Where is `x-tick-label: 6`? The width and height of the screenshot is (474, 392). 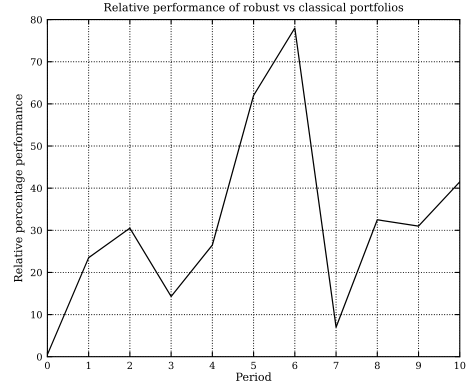 x-tick-label: 6 is located at coordinates (295, 366).